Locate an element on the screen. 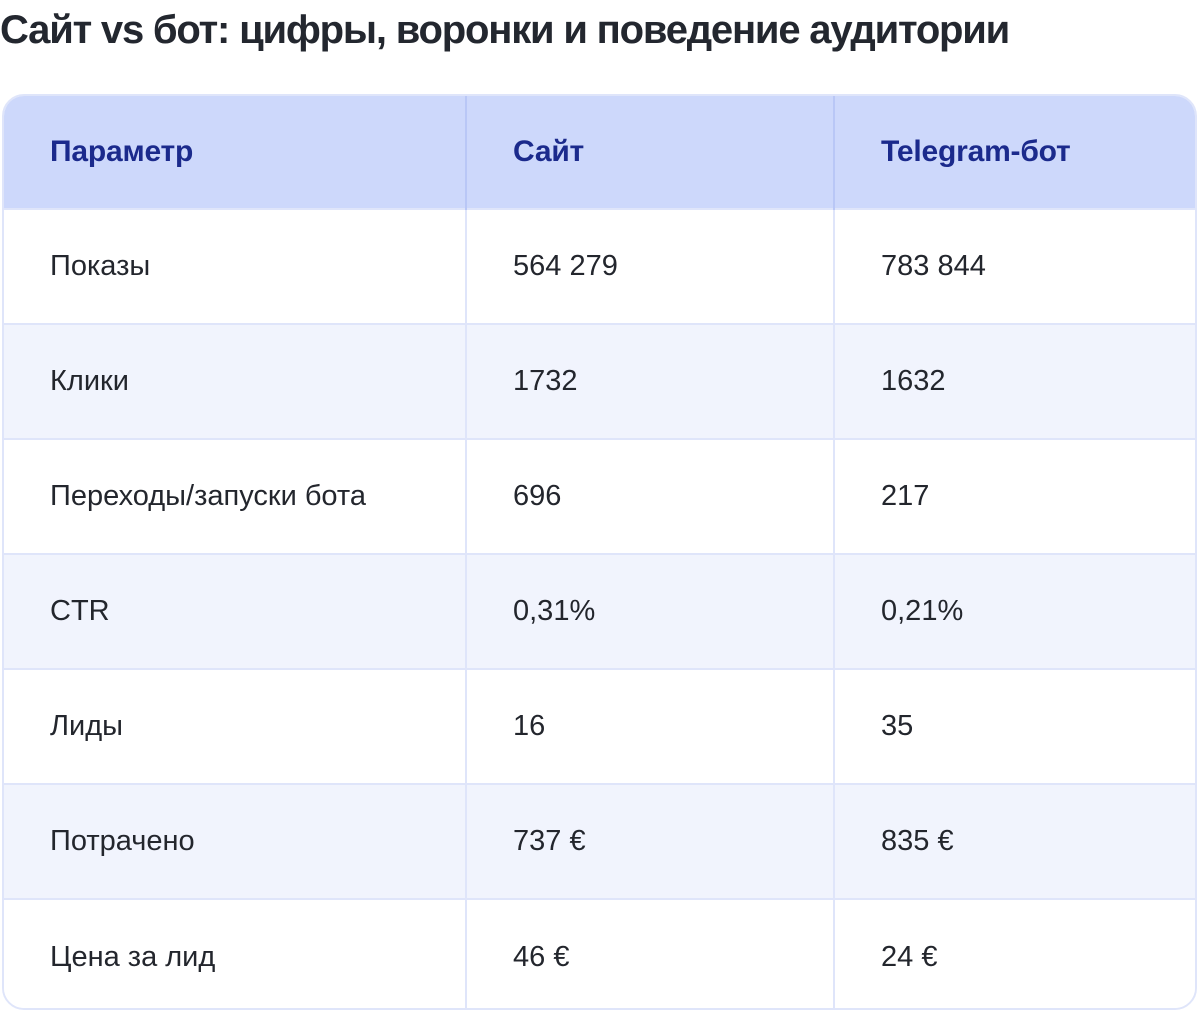 This screenshot has height=1013, width=1200. cell-parameter: Клики is located at coordinates (235, 381).